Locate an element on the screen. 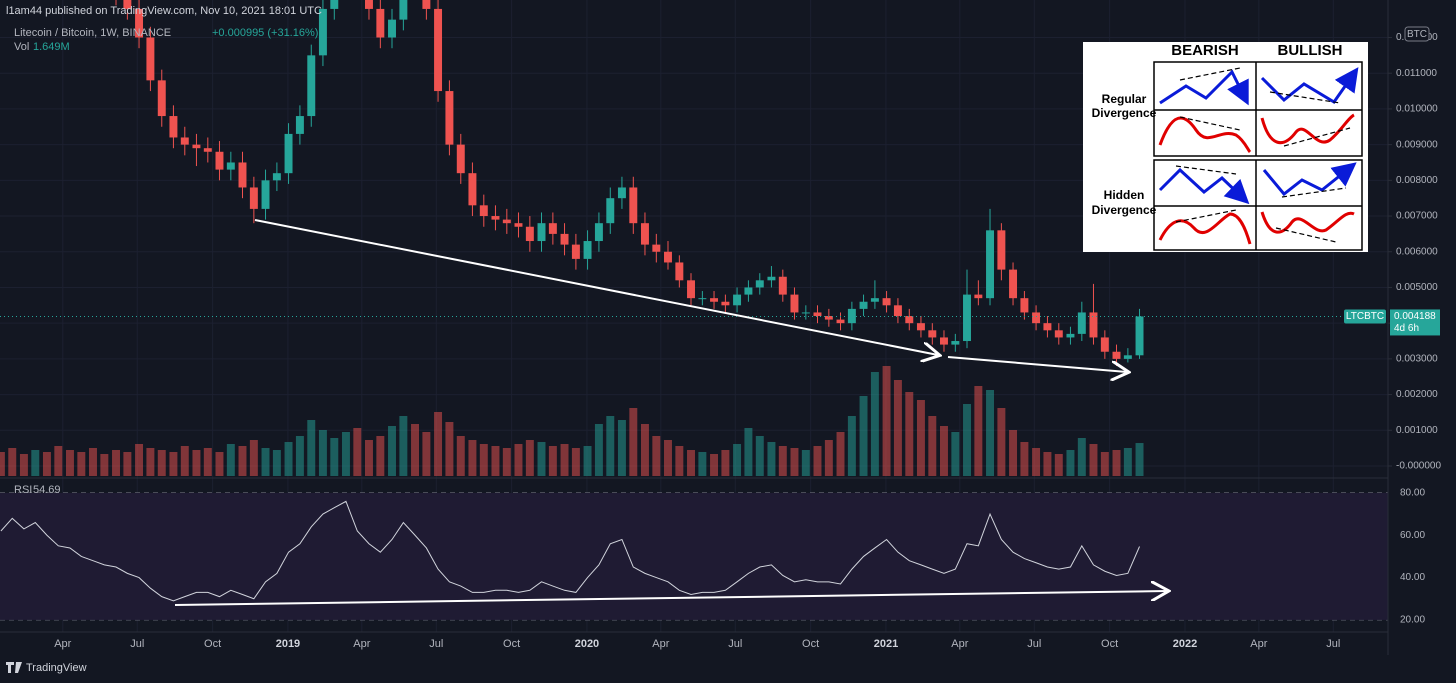  y-tick-label: 0.002000 is located at coordinates (1417, 394).